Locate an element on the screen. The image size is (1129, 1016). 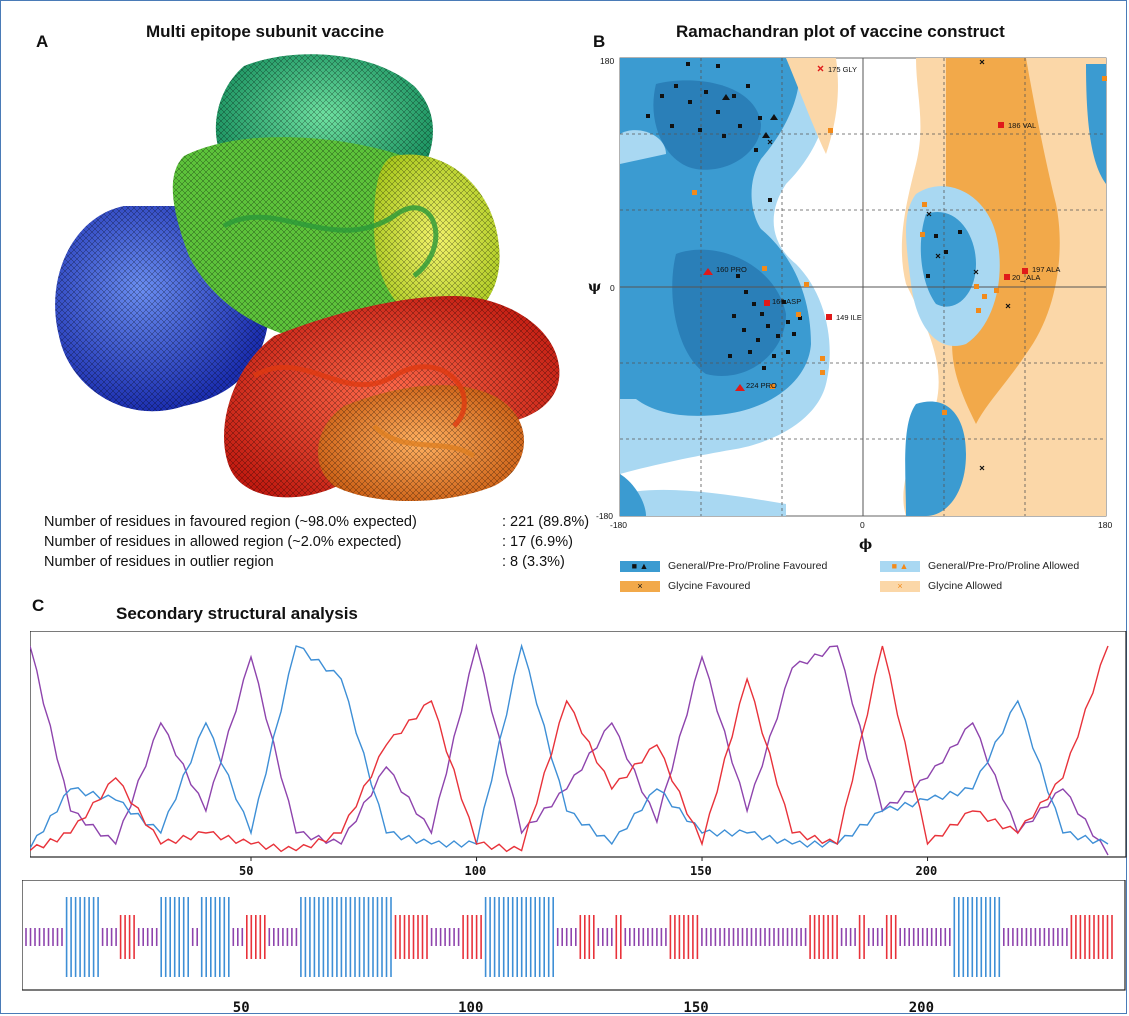
y-tick-label: 0 is located at coordinates (612, 288).